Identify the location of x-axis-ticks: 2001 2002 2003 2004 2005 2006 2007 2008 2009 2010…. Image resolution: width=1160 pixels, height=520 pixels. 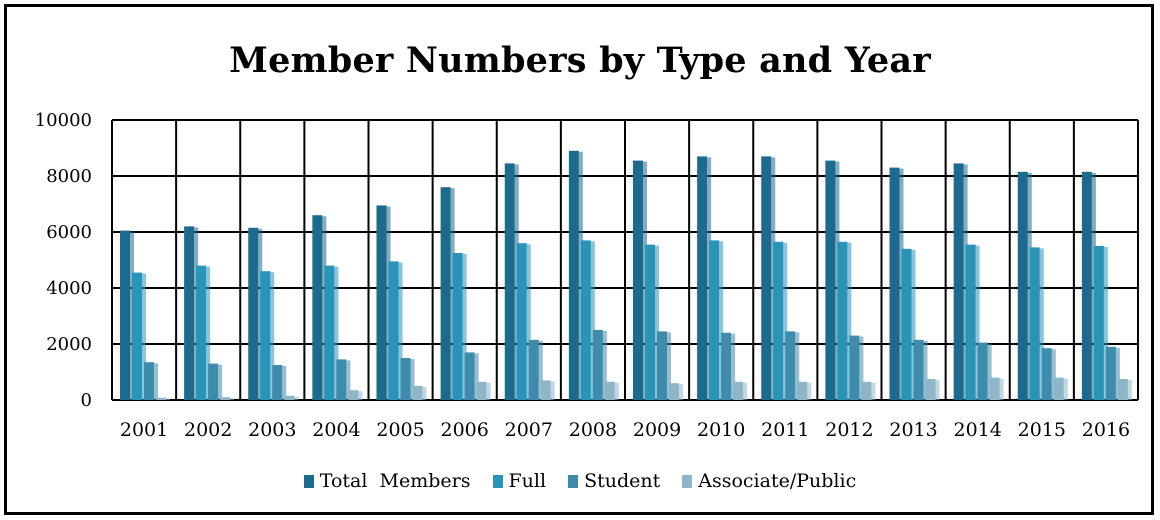
(625, 430).